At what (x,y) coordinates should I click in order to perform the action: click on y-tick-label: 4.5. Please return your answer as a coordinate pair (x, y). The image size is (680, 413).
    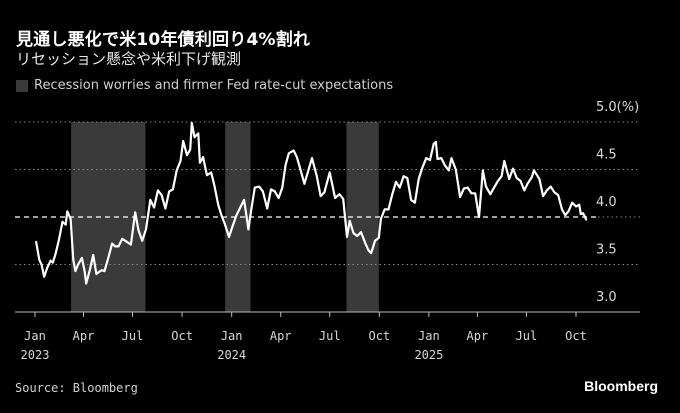
    Looking at the image, I should click on (606, 155).